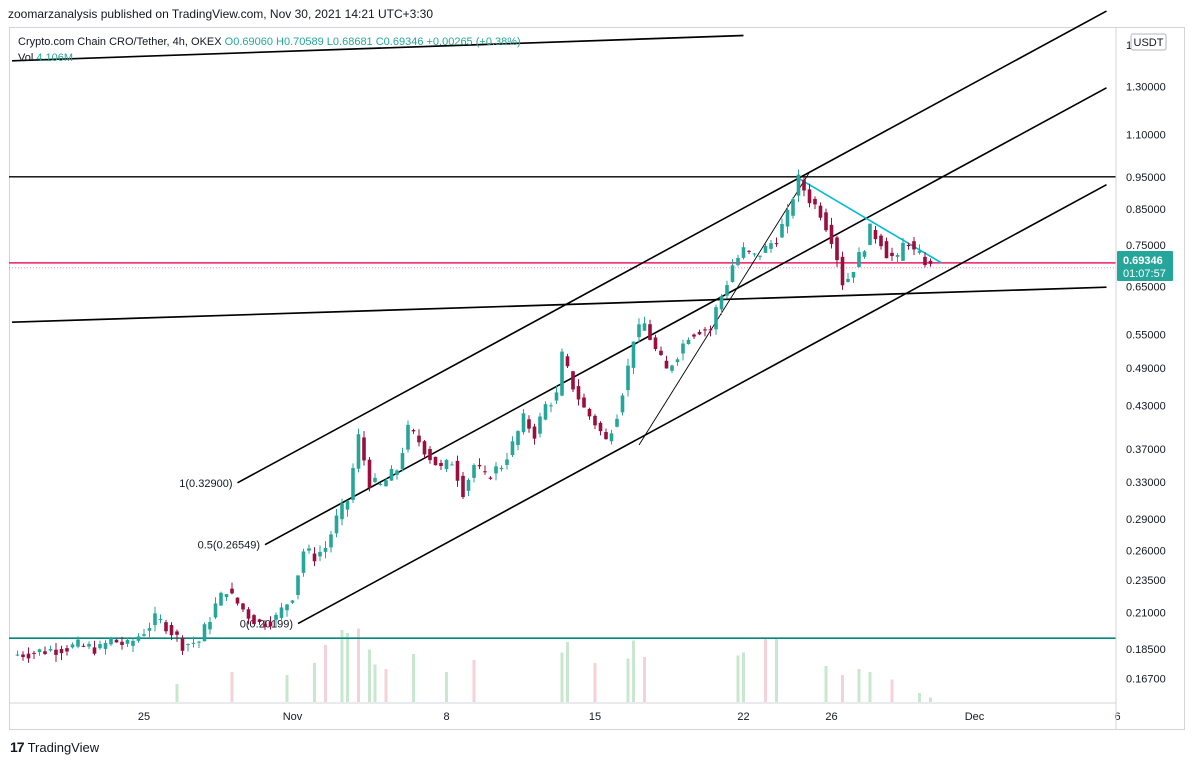 Image resolution: width=1194 pixels, height=765 pixels. What do you see at coordinates (975, 717) in the screenshot?
I see `x-tick-6: Dec` at bounding box center [975, 717].